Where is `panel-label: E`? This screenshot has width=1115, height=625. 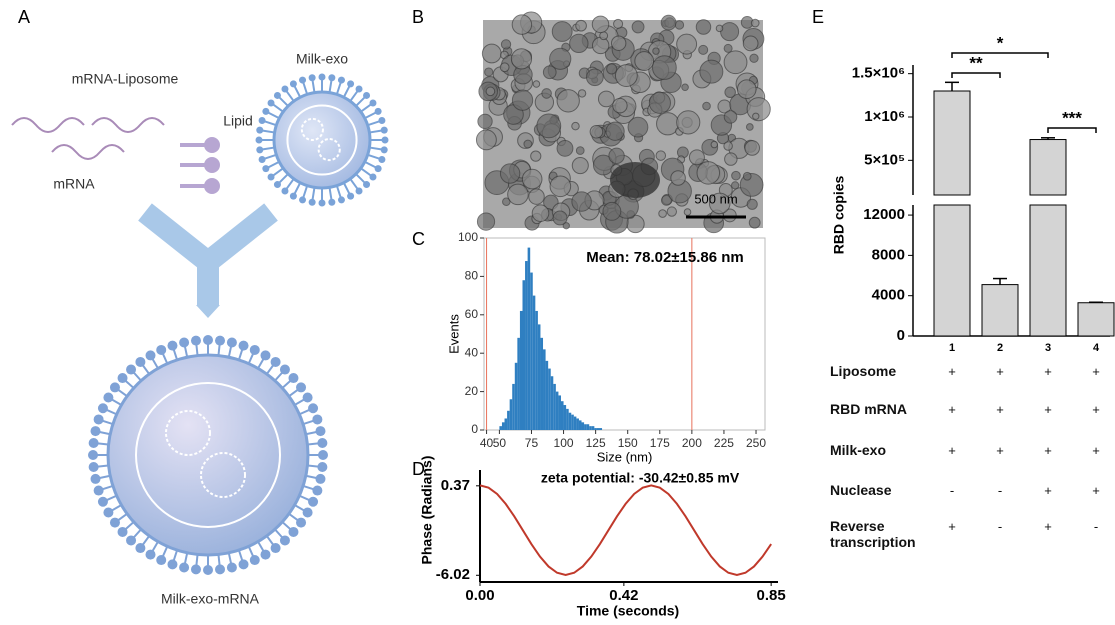 panel-label: E is located at coordinates (818, 17).